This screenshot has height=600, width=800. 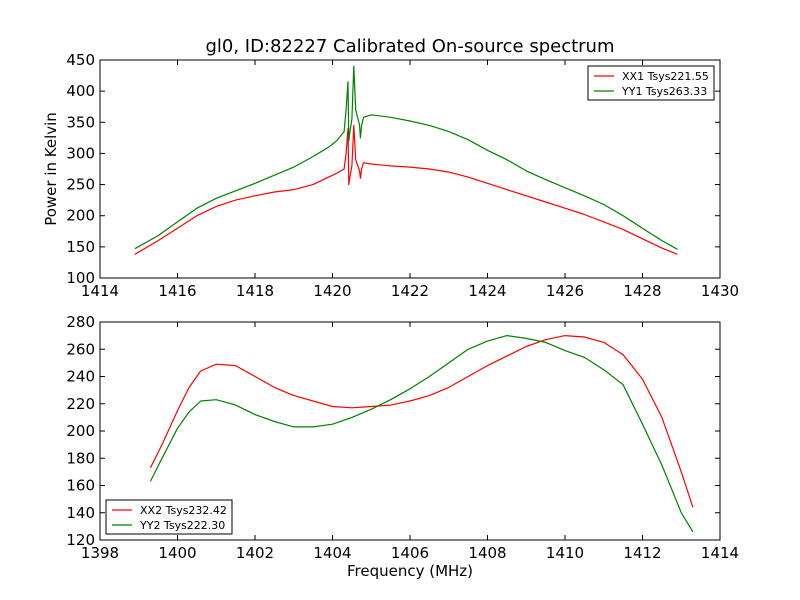 What do you see at coordinates (665, 76) in the screenshot?
I see `legend-label-1: XX1 Tsys221.55` at bounding box center [665, 76].